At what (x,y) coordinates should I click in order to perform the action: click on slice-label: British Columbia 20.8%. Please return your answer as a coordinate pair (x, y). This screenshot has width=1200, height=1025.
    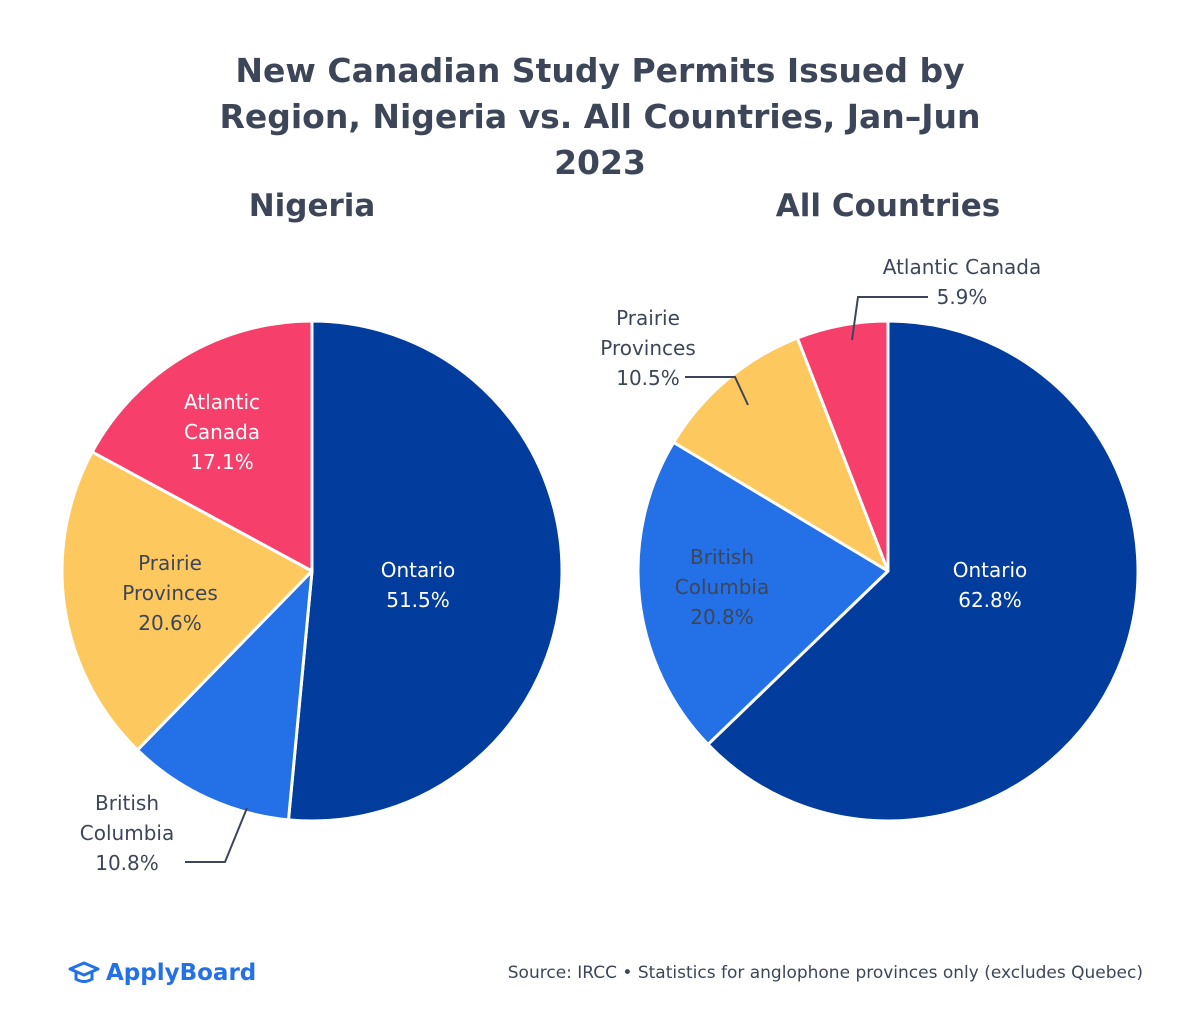
    Looking at the image, I should click on (722, 587).